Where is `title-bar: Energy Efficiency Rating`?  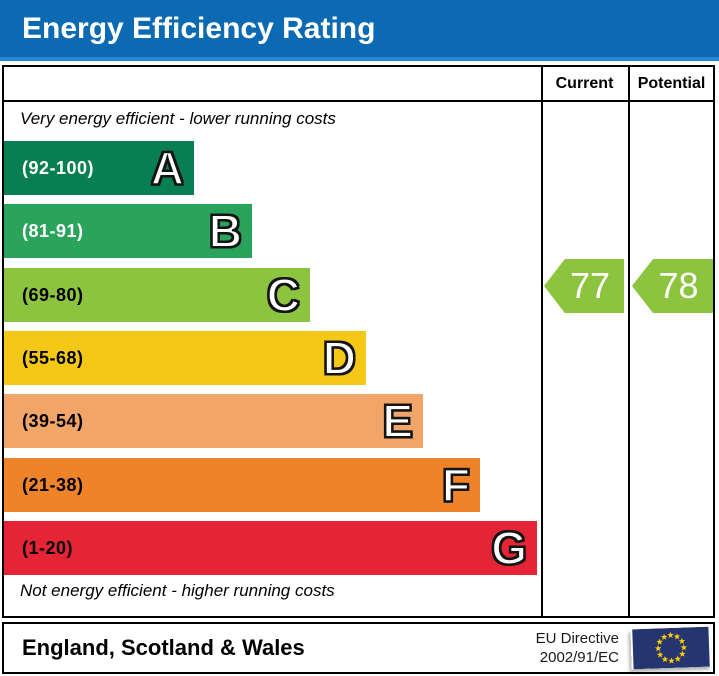 title-bar: Energy Efficiency Rating is located at coordinates (359, 30).